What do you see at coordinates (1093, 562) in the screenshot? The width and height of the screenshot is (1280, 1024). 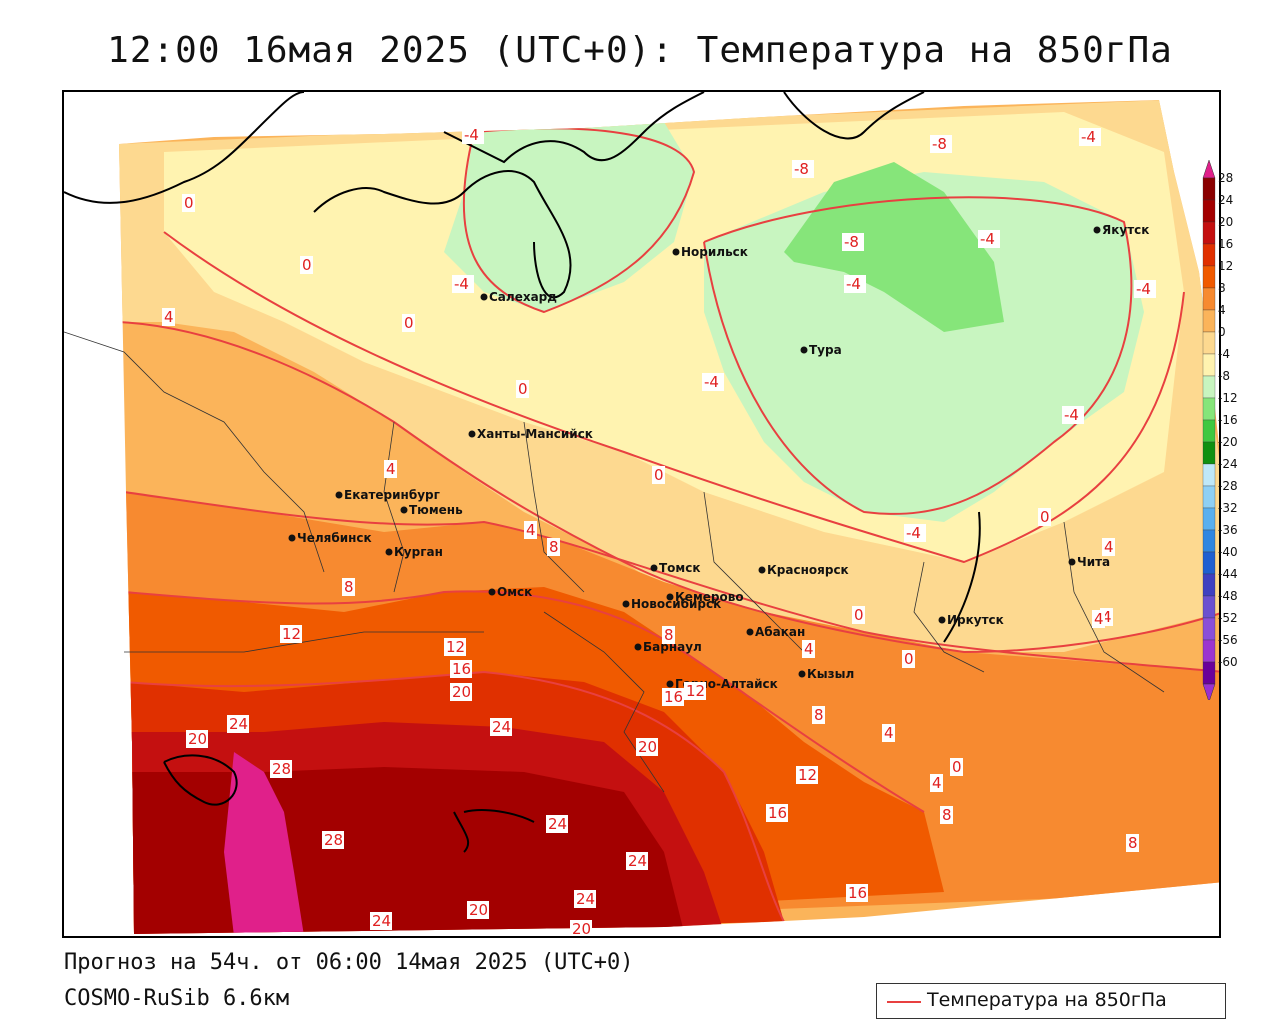 I see `city-label: Чита` at bounding box center [1093, 562].